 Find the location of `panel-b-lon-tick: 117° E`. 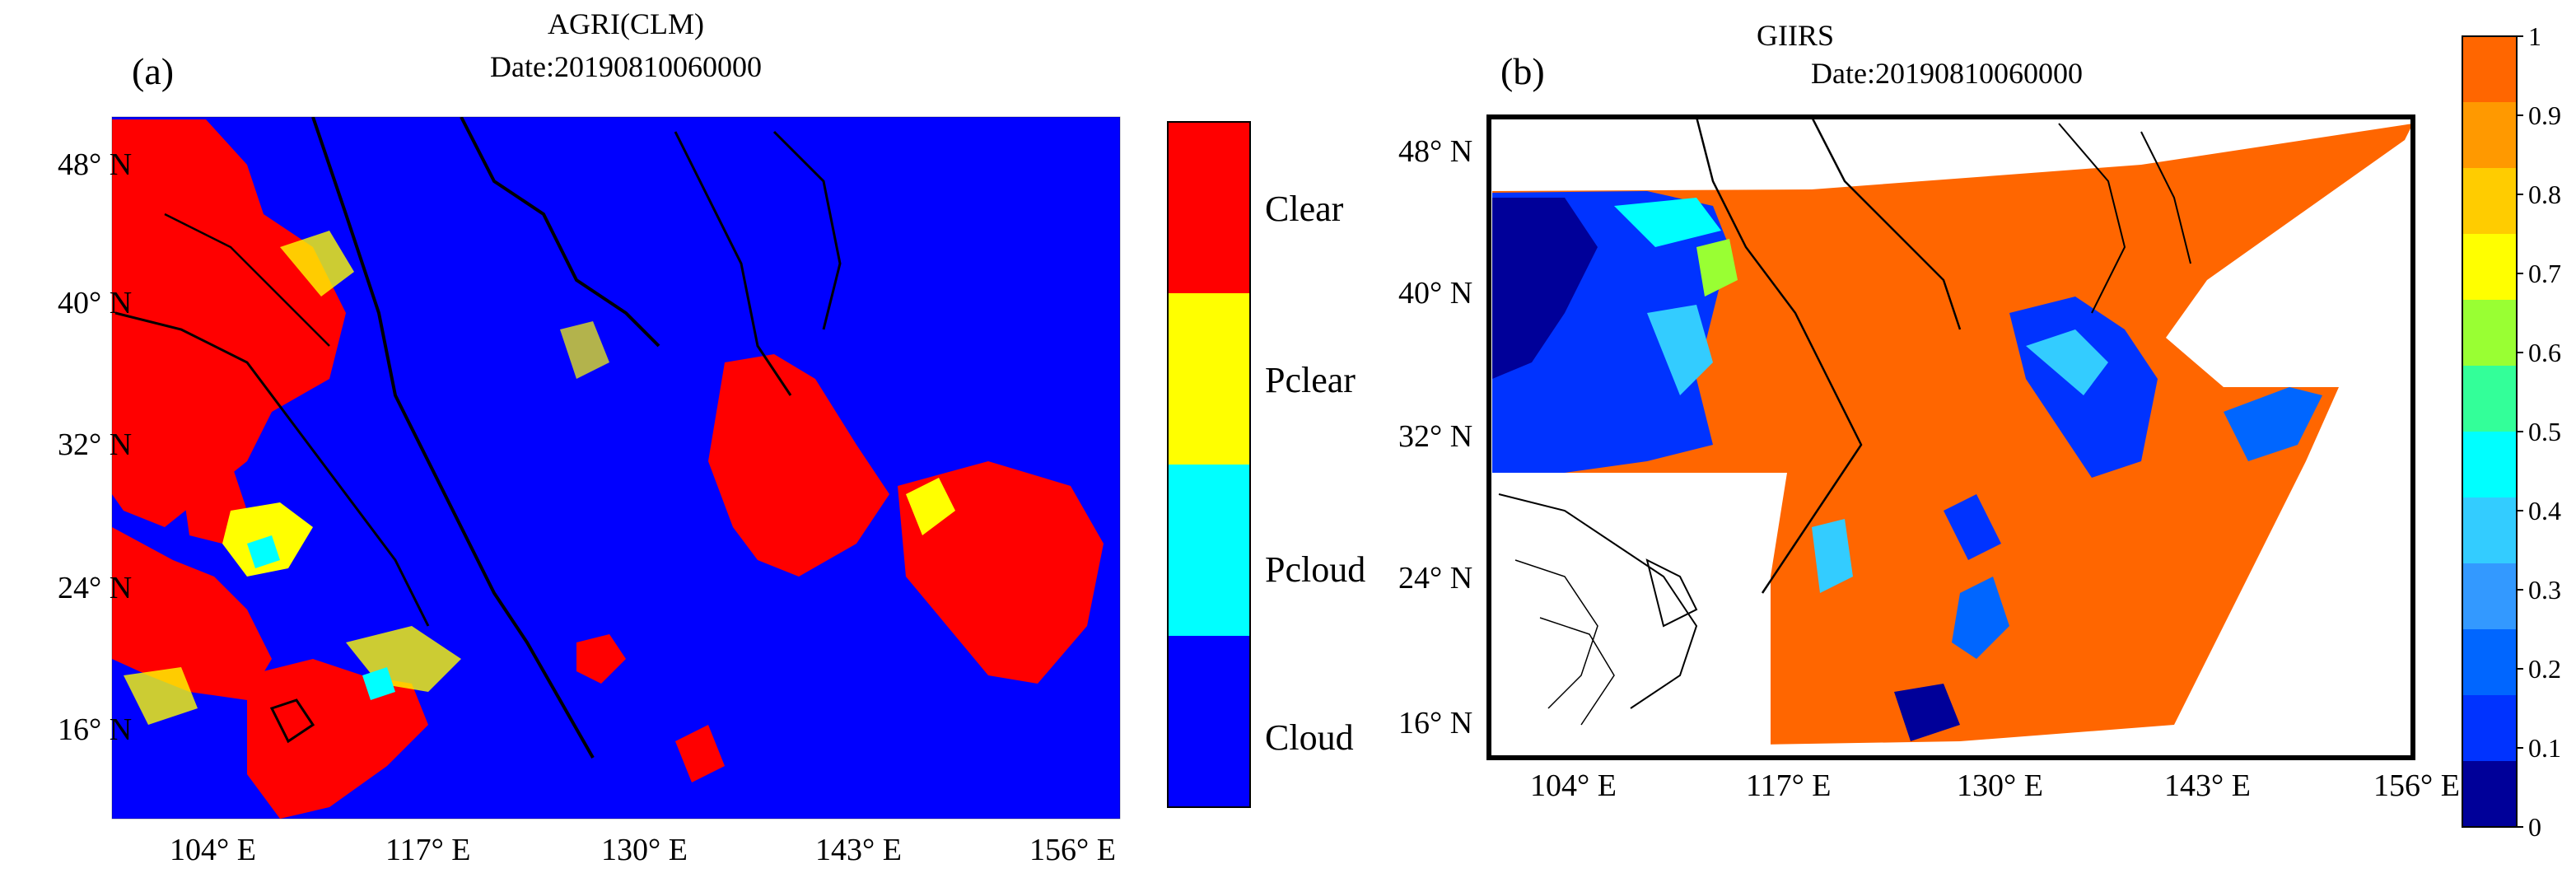

panel-b-lon-tick: 117° E is located at coordinates (1789, 785).